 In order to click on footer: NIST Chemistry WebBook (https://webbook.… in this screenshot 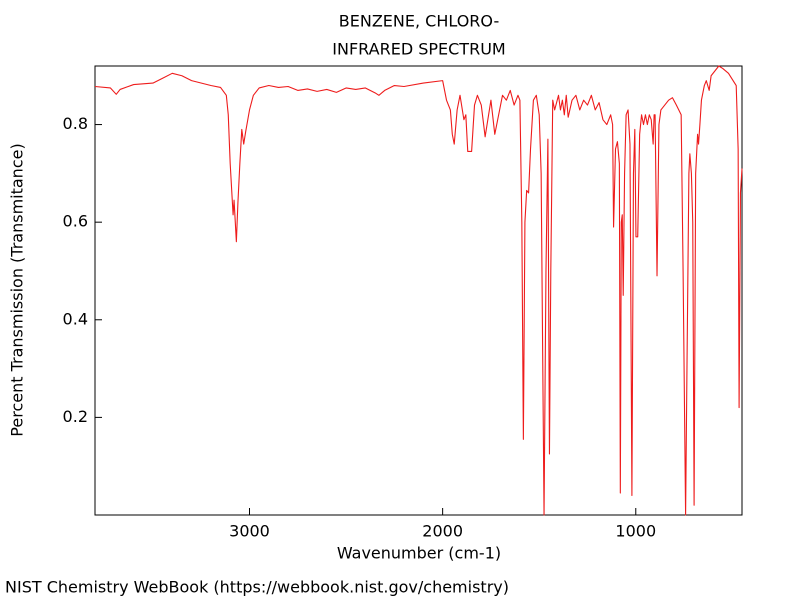, I will do `click(257, 587)`.